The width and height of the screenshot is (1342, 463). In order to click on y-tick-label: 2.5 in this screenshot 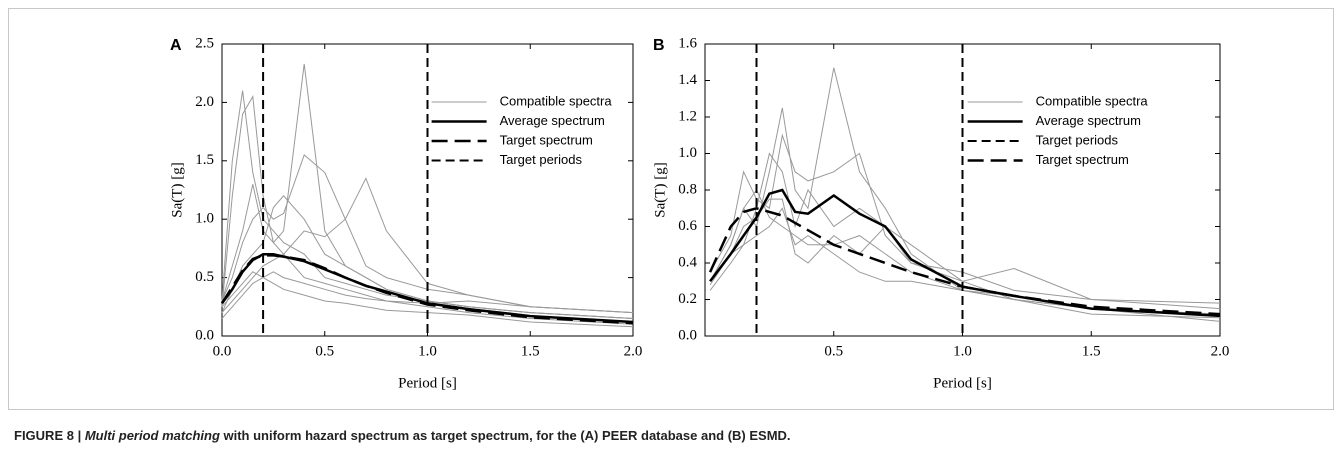, I will do `click(204, 43)`.